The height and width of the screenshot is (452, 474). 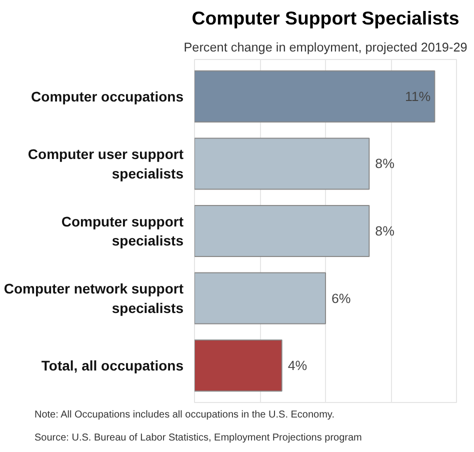 What do you see at coordinates (326, 47) in the screenshot?
I see `chart-subtitle: Percent change in employment, projected 2019-29` at bounding box center [326, 47].